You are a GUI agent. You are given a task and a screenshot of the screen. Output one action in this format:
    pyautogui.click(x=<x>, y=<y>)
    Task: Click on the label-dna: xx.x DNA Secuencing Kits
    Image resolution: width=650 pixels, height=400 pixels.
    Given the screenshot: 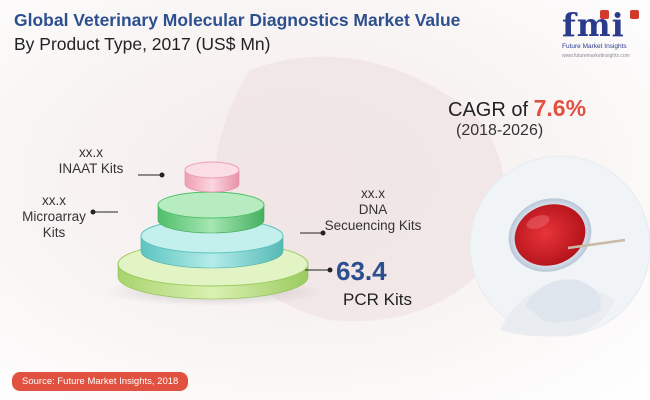 What is the action you would take?
    pyautogui.click(x=373, y=210)
    